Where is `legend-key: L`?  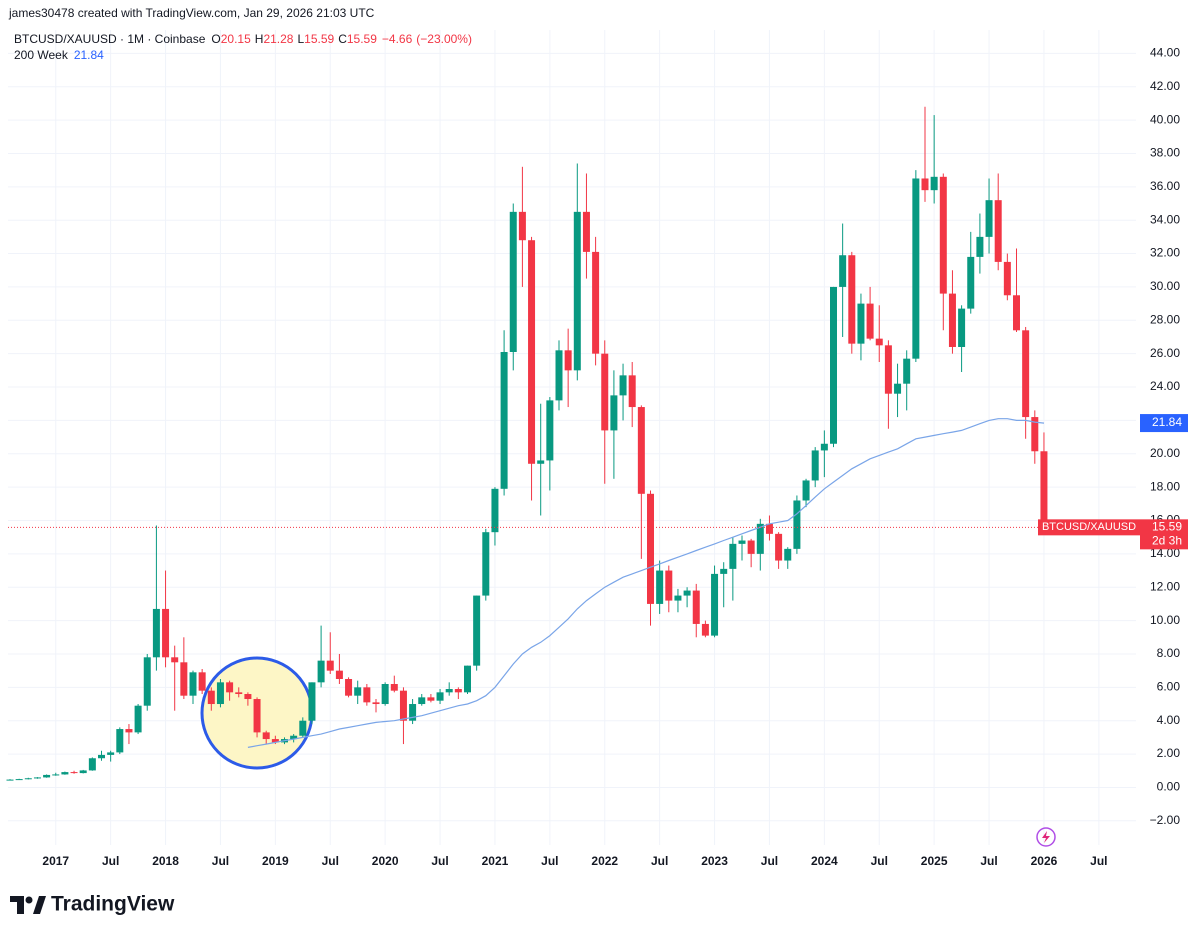 legend-key: L is located at coordinates (300, 39).